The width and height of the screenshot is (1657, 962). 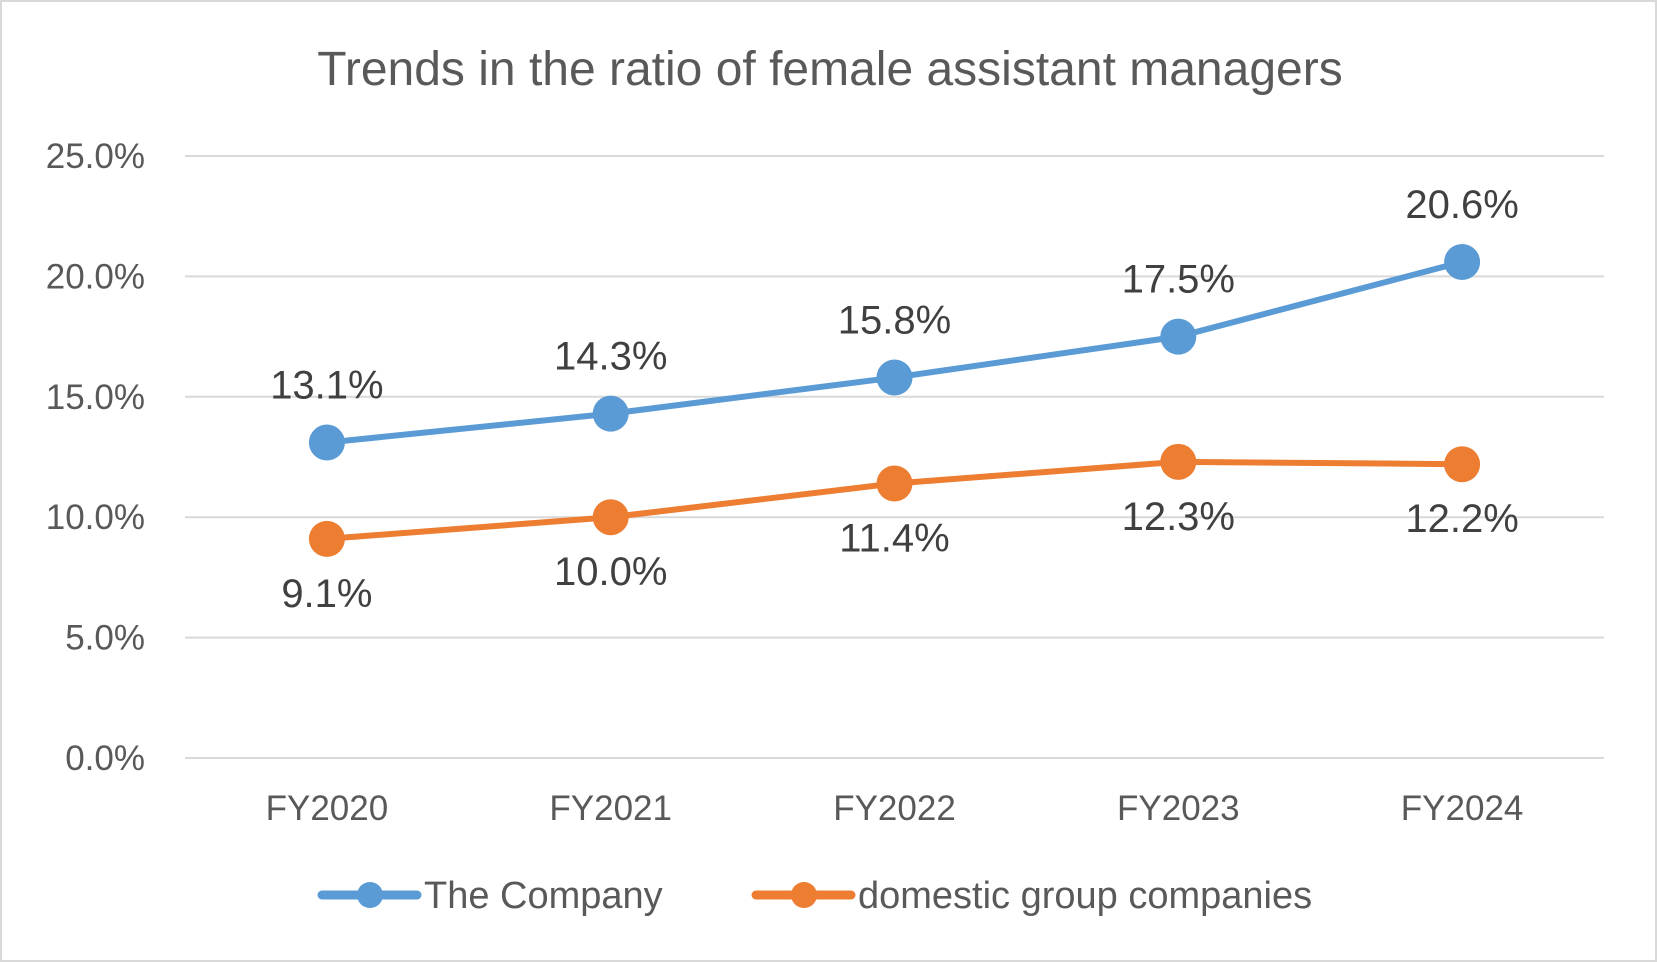 What do you see at coordinates (1178, 280) in the screenshot?
I see `data-label: 17.5%` at bounding box center [1178, 280].